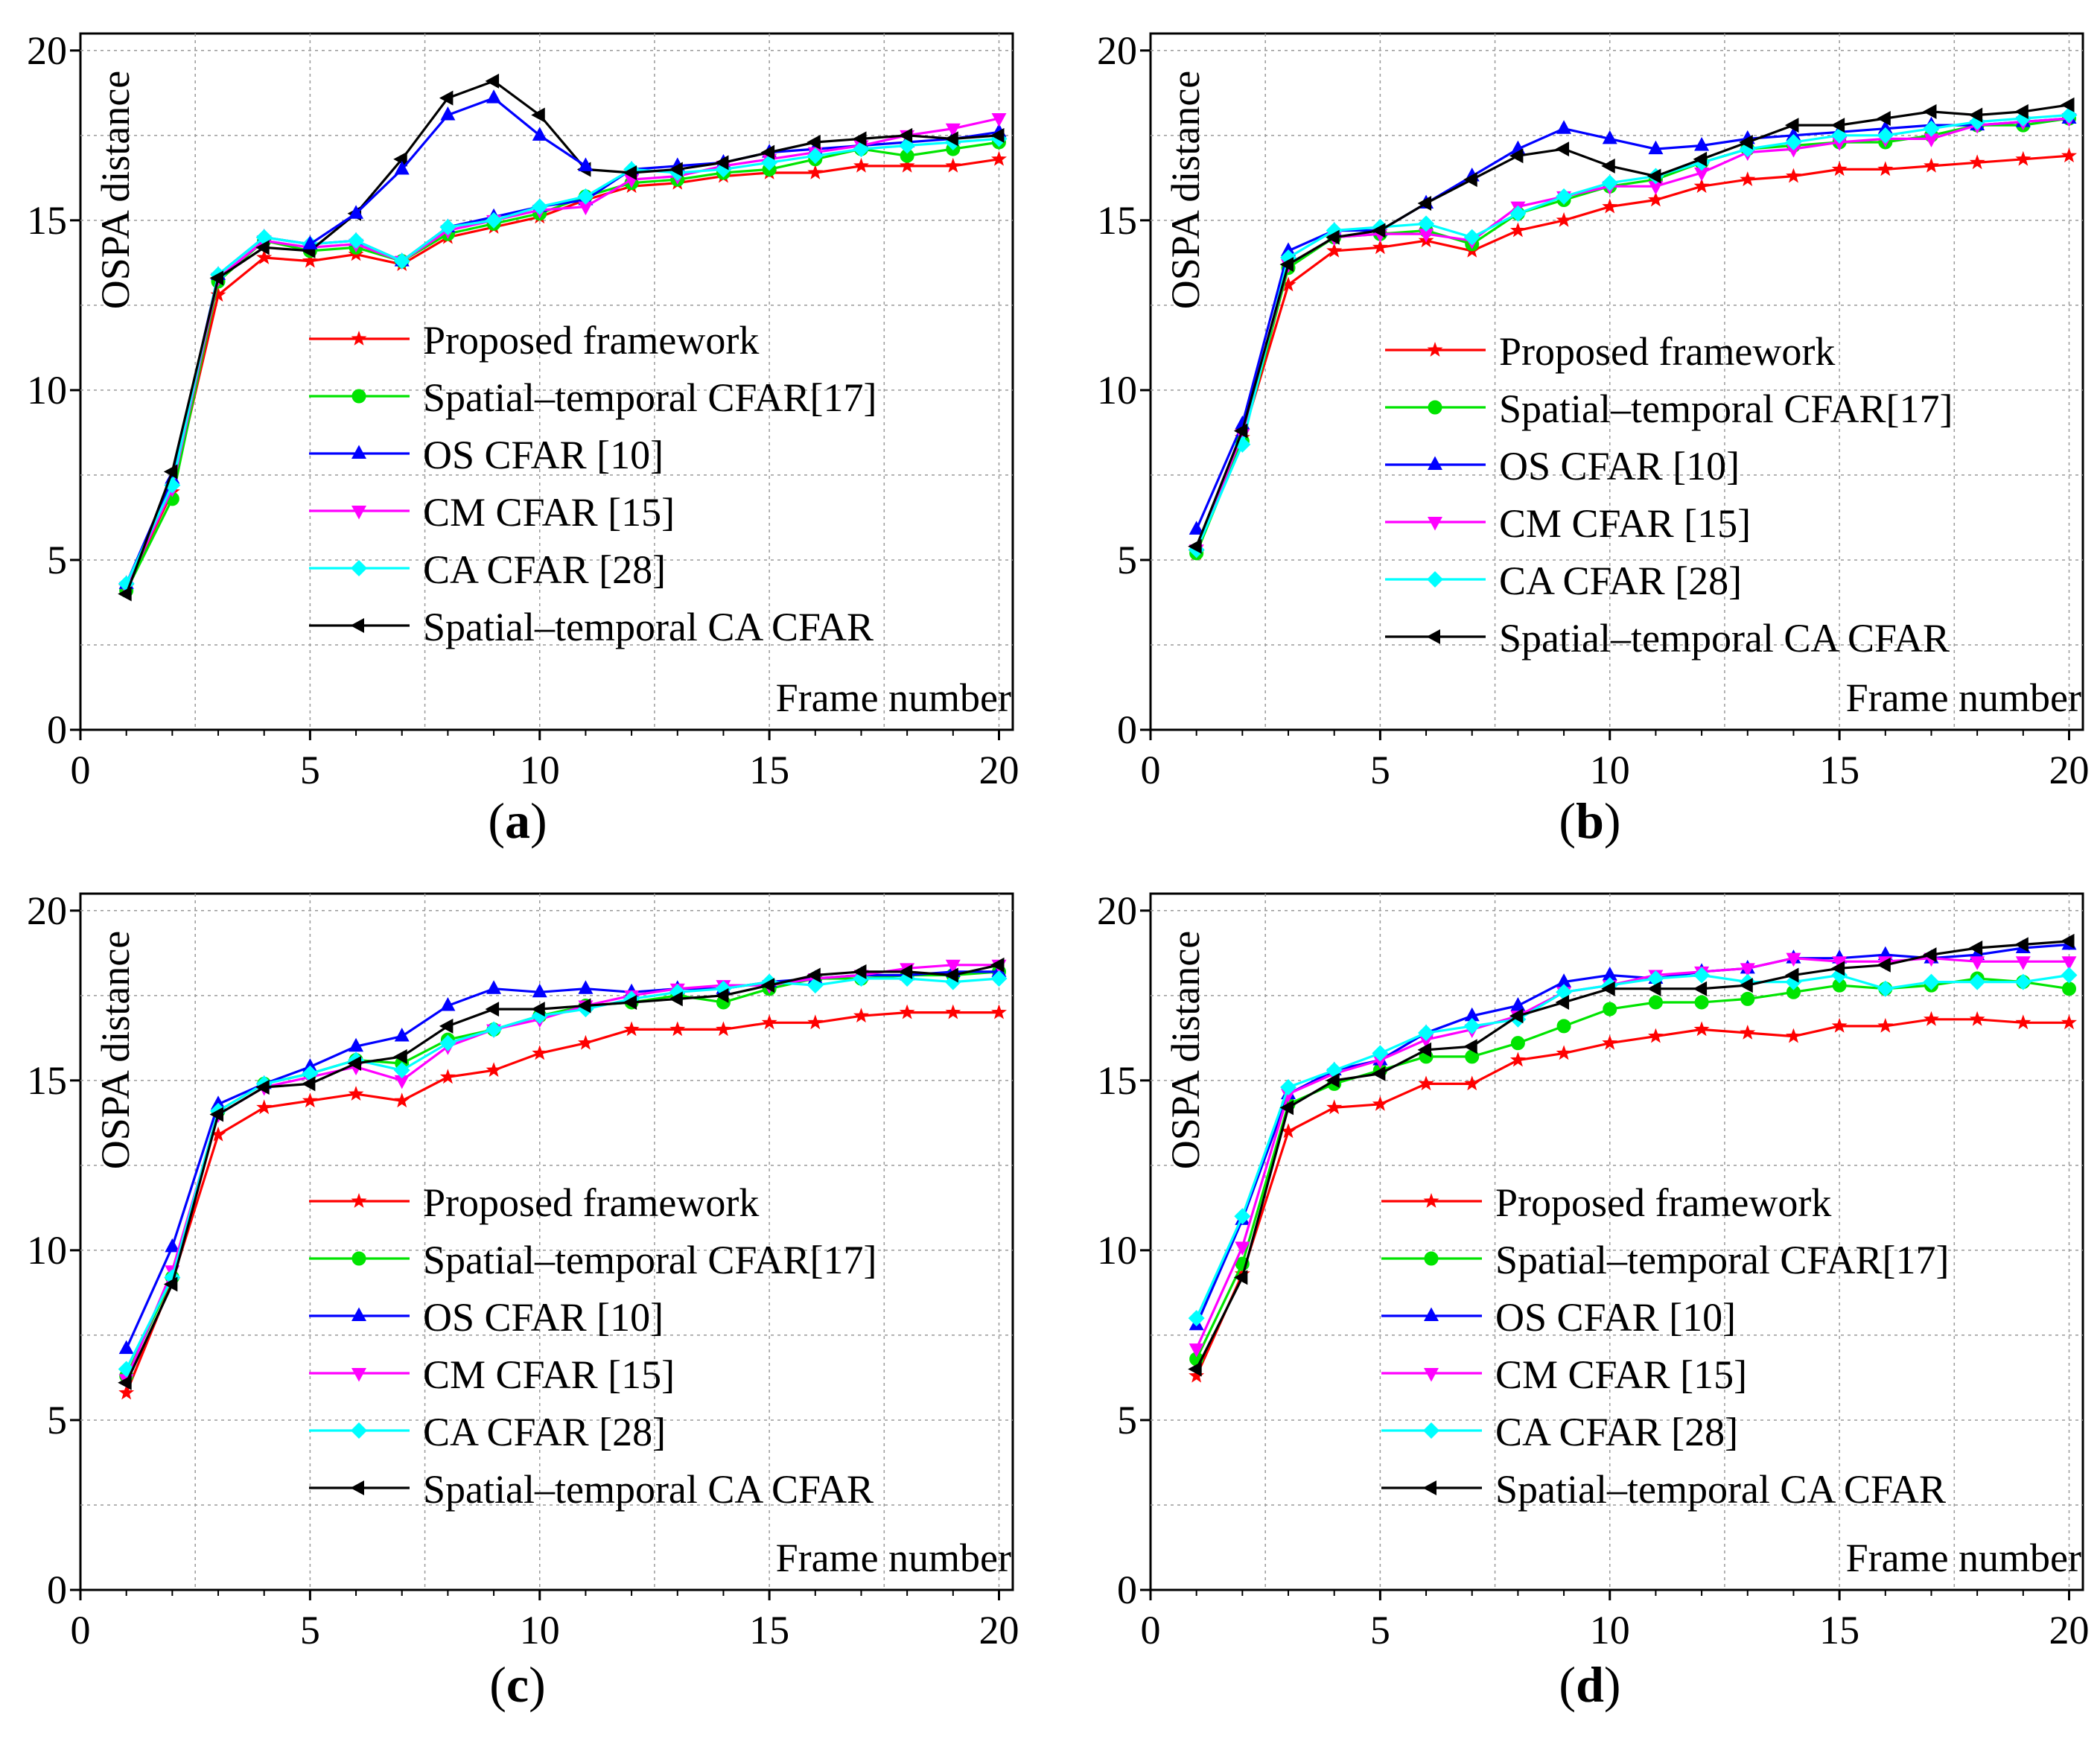 This screenshot has width=2100, height=1753. Describe the element at coordinates (1185, 1050) in the screenshot. I see `y-axis-title: OSPA distance` at that location.